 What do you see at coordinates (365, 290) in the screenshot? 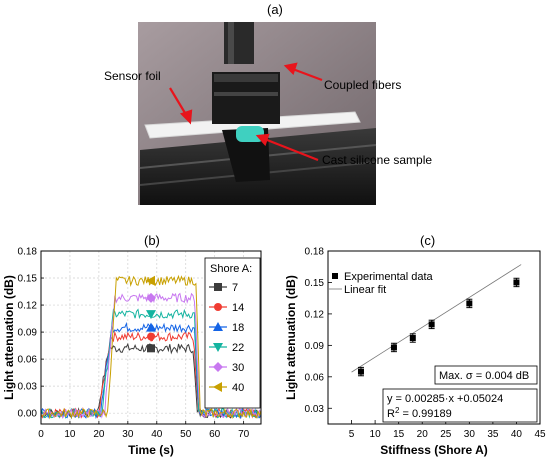
I see `legend-entry-fit: Linear fit` at bounding box center [365, 290].